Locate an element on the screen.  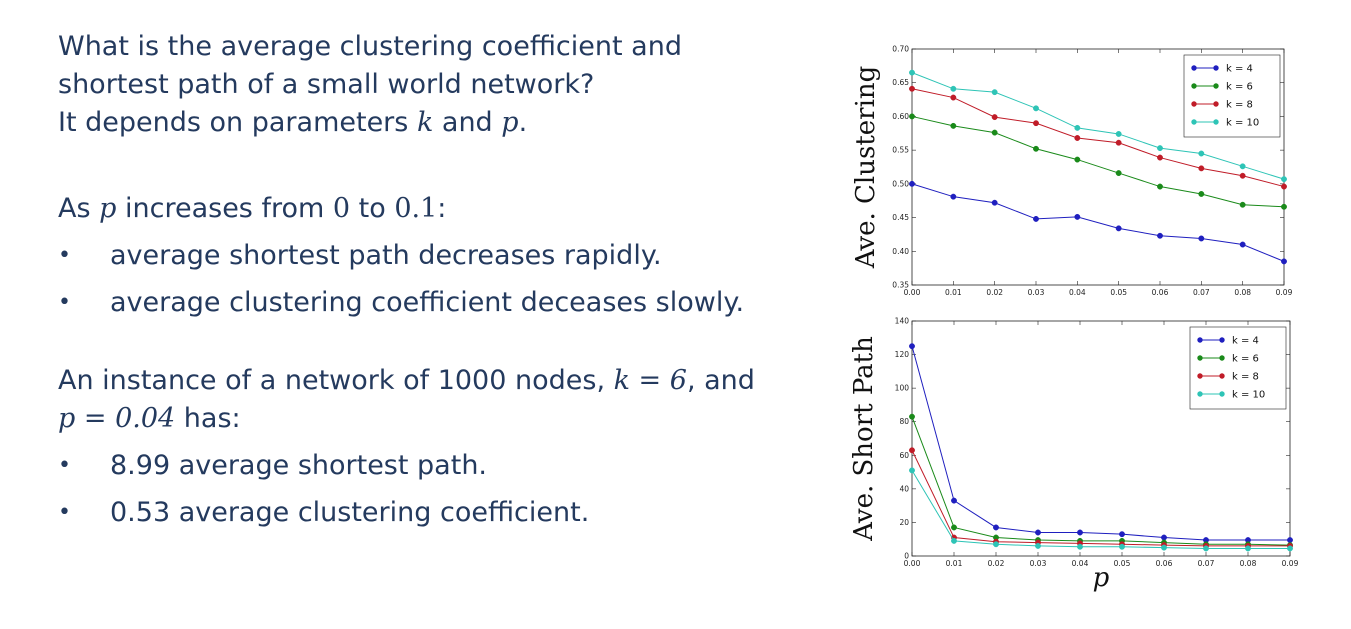
as-colon: : is located at coordinates (442, 208).